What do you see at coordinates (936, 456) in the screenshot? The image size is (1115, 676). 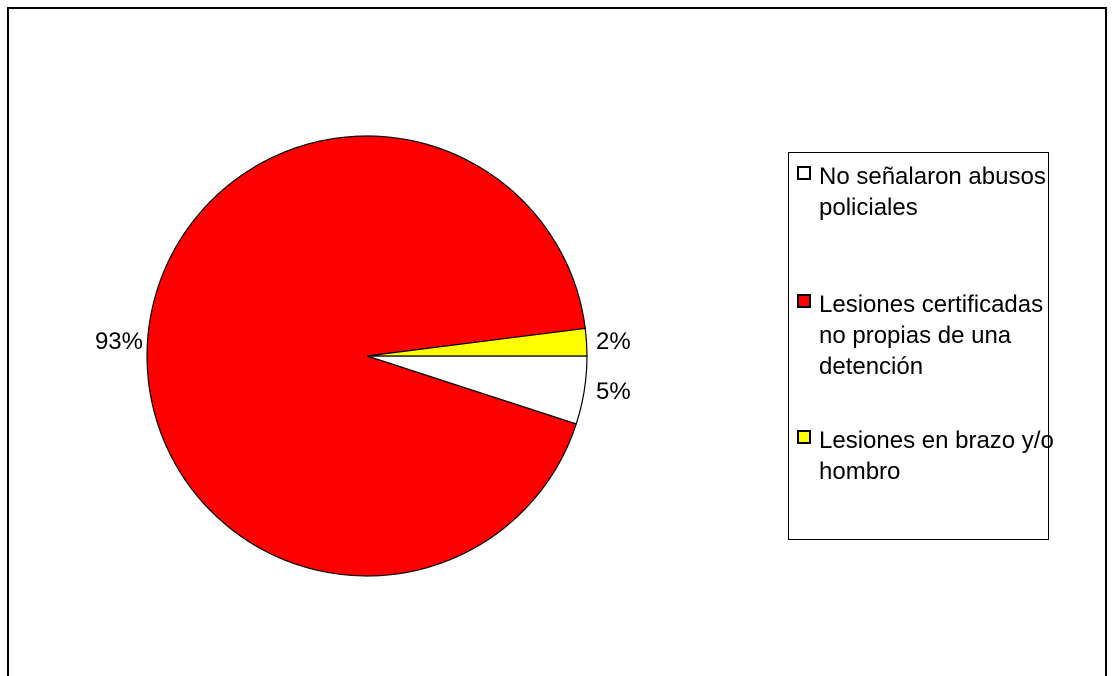 I see `legend-label-lesiones-brazo: Lesiones en brazo y/o hombro` at bounding box center [936, 456].